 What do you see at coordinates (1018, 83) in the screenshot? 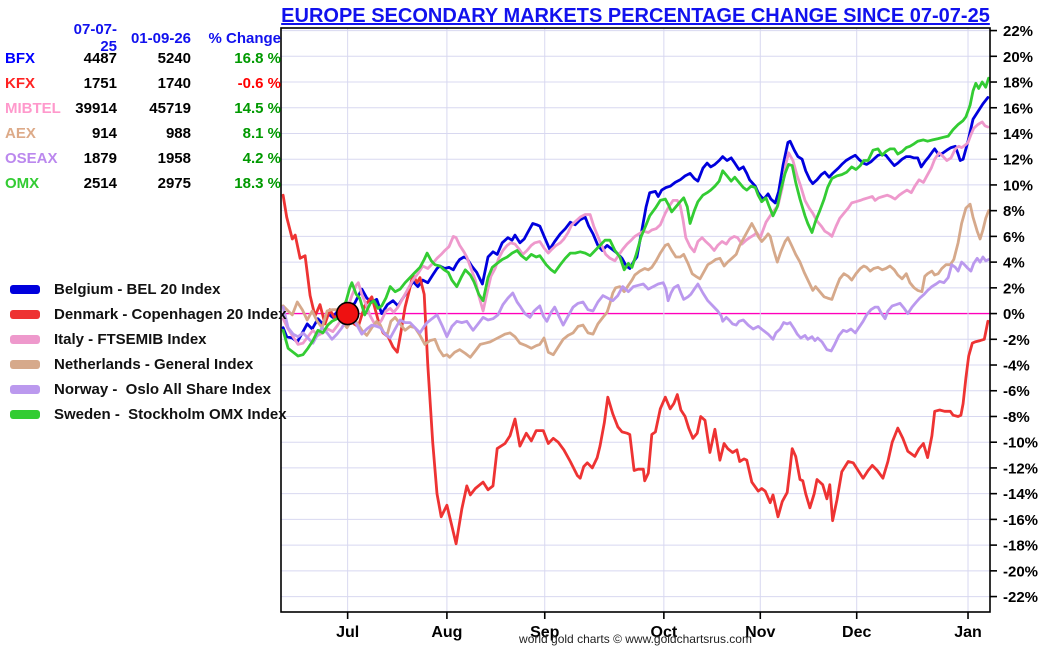
I see `y-tick-label: 18%` at bounding box center [1018, 83].